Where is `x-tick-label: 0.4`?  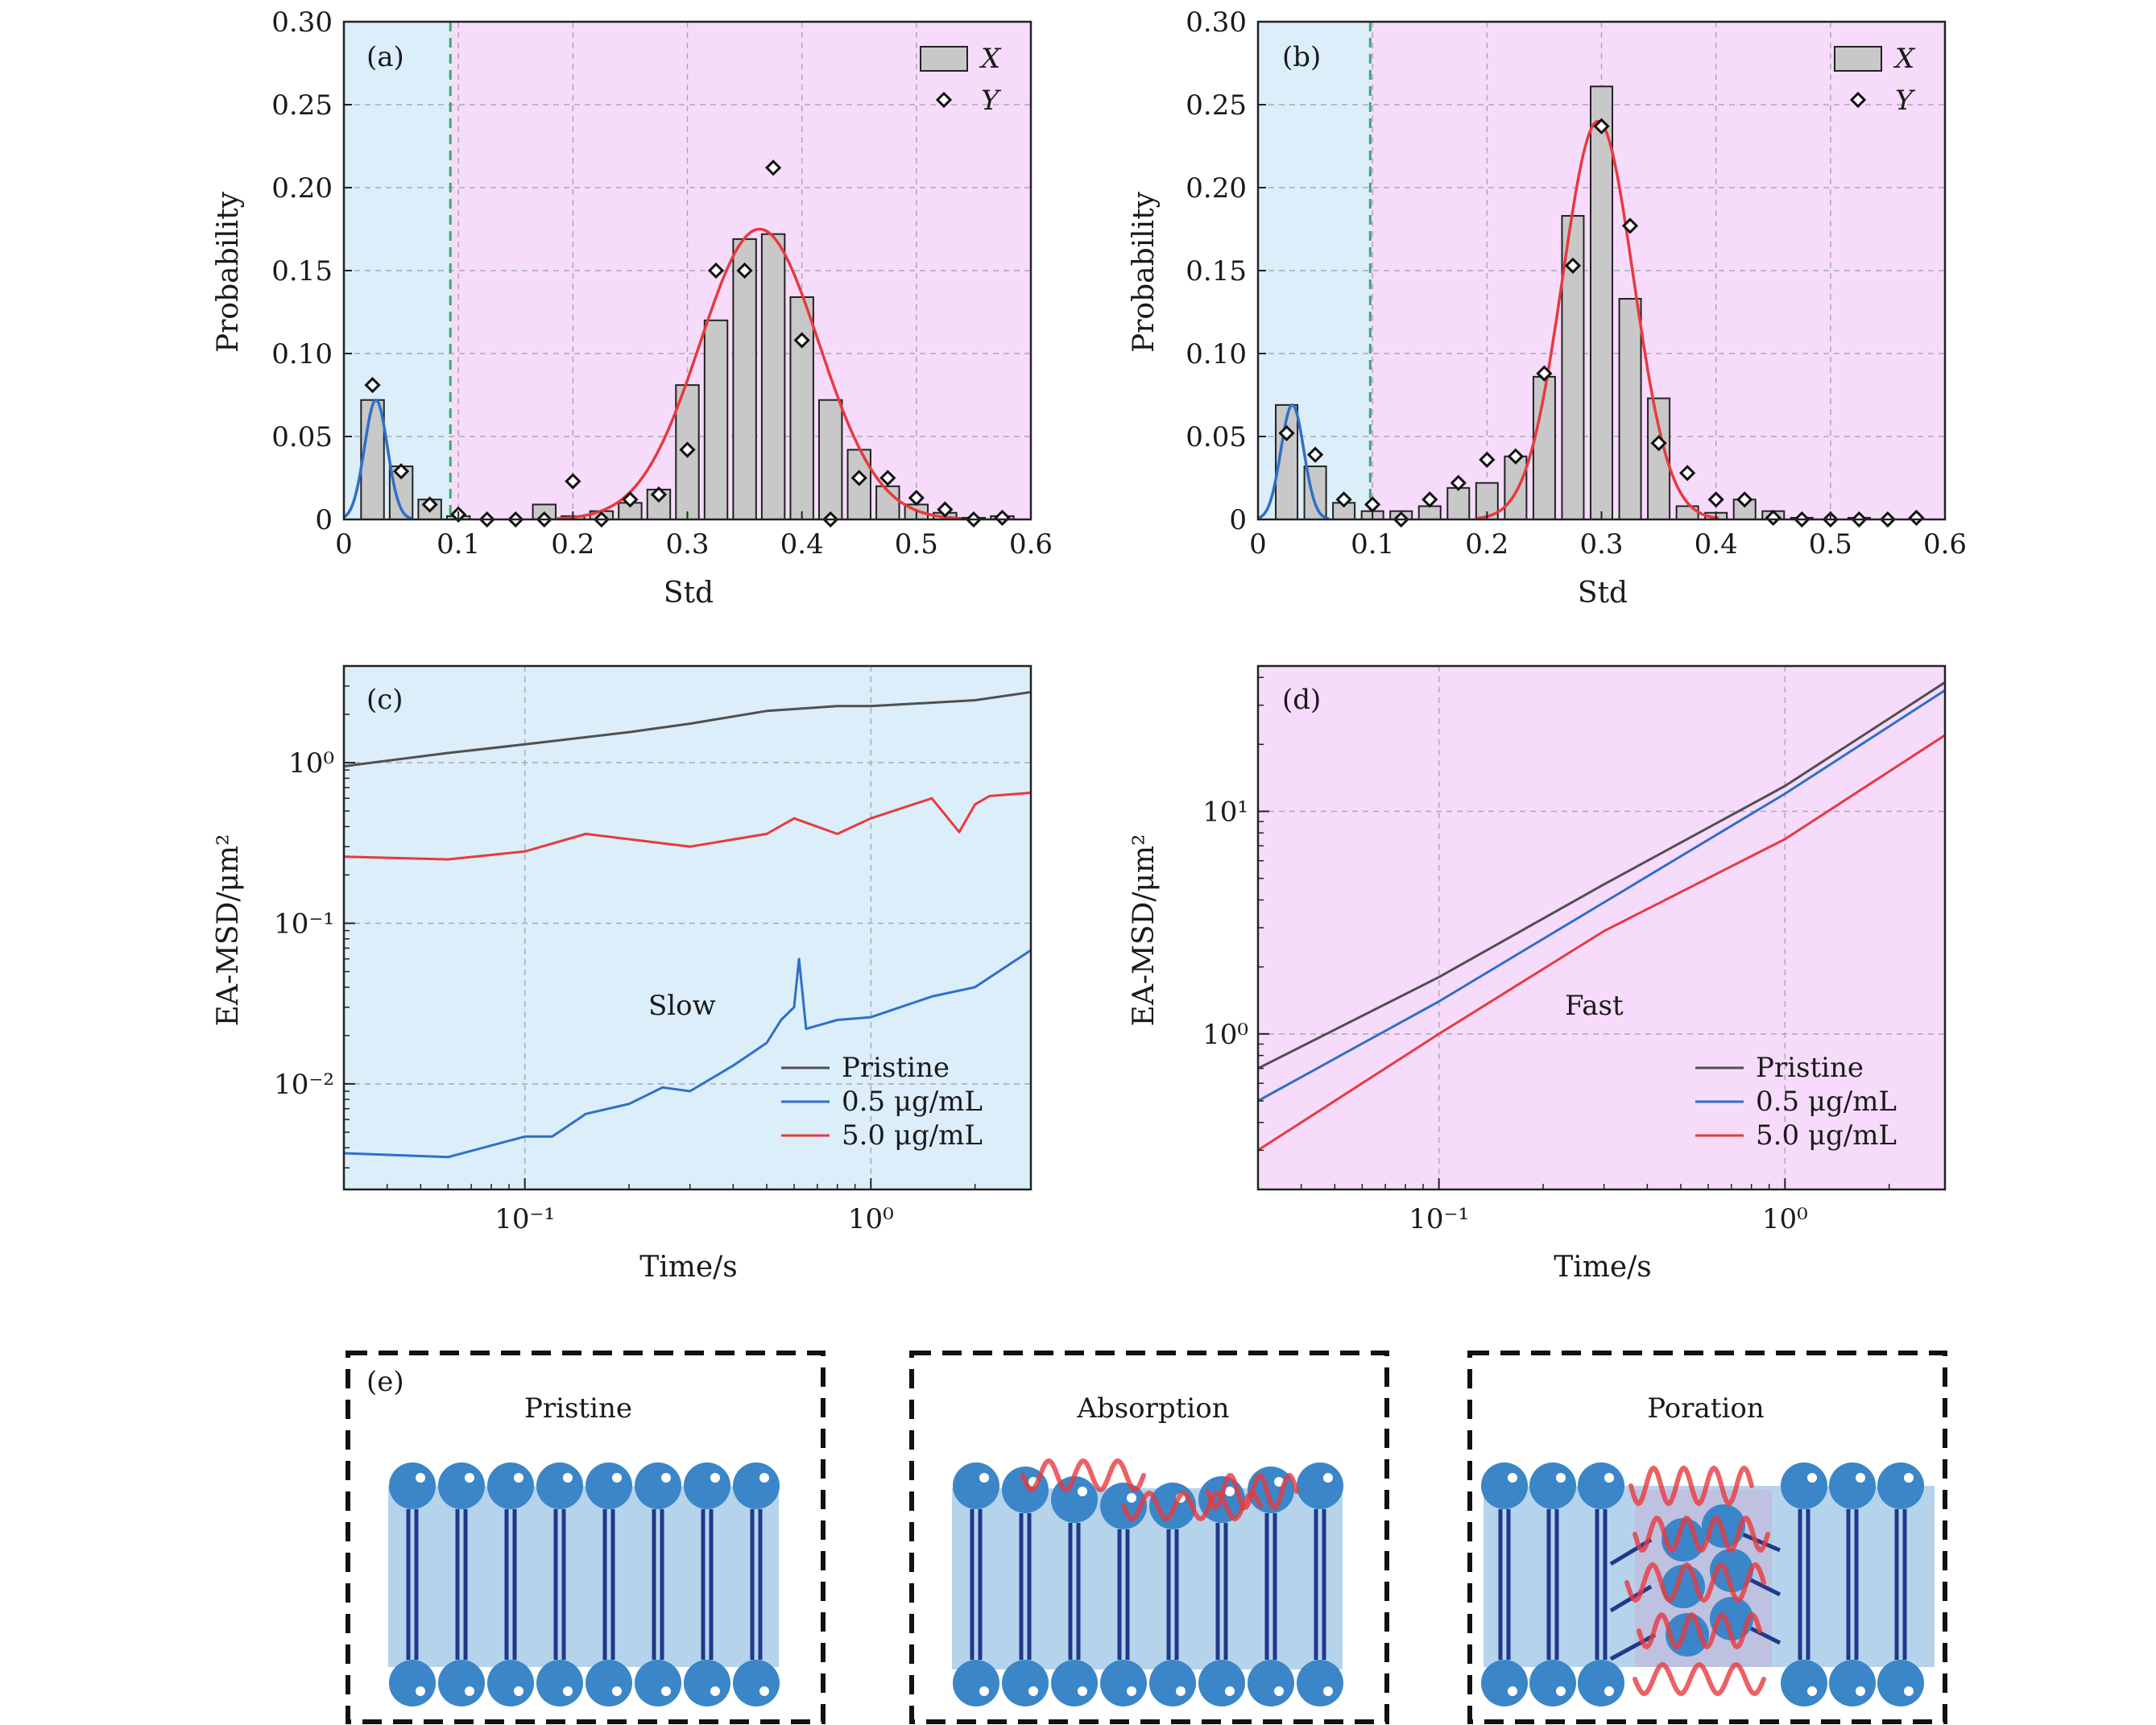
x-tick-label: 0.4 is located at coordinates (802, 545).